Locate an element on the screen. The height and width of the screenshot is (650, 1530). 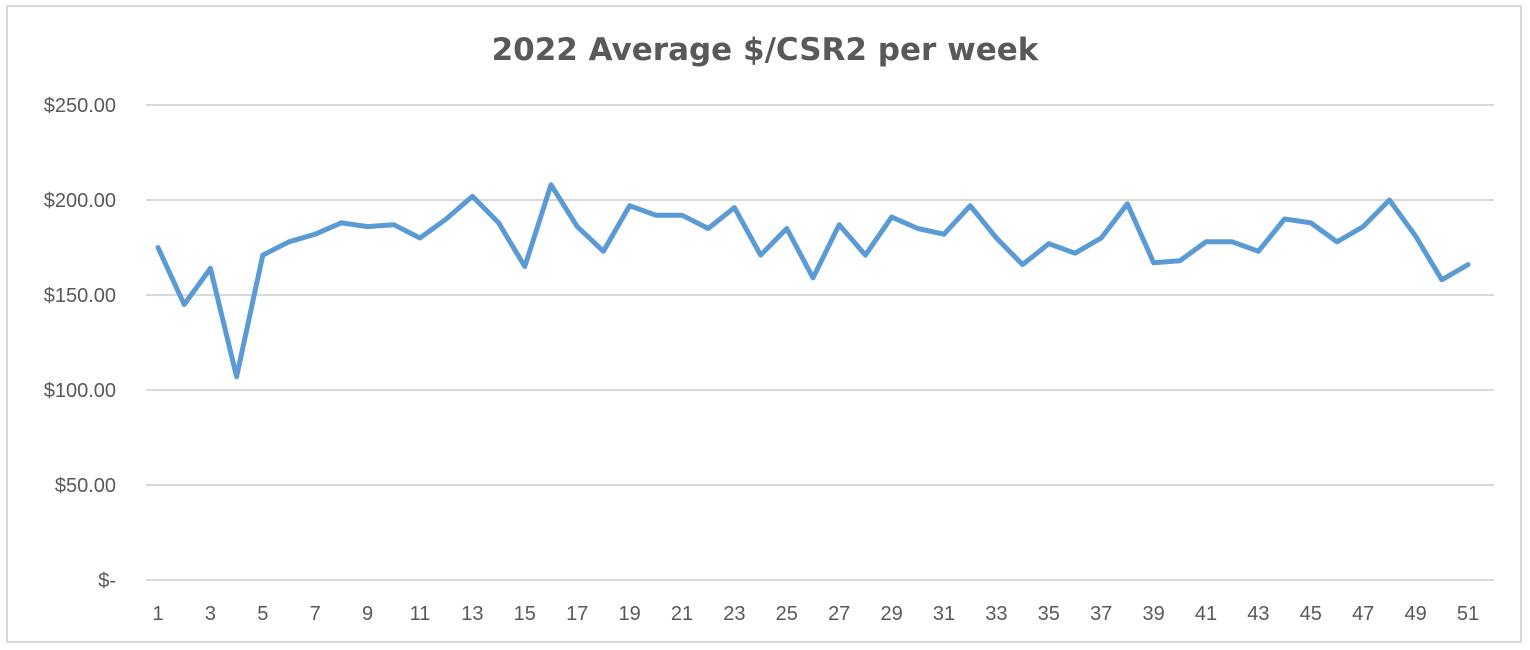
x-tick-label: 13 is located at coordinates (472, 614).